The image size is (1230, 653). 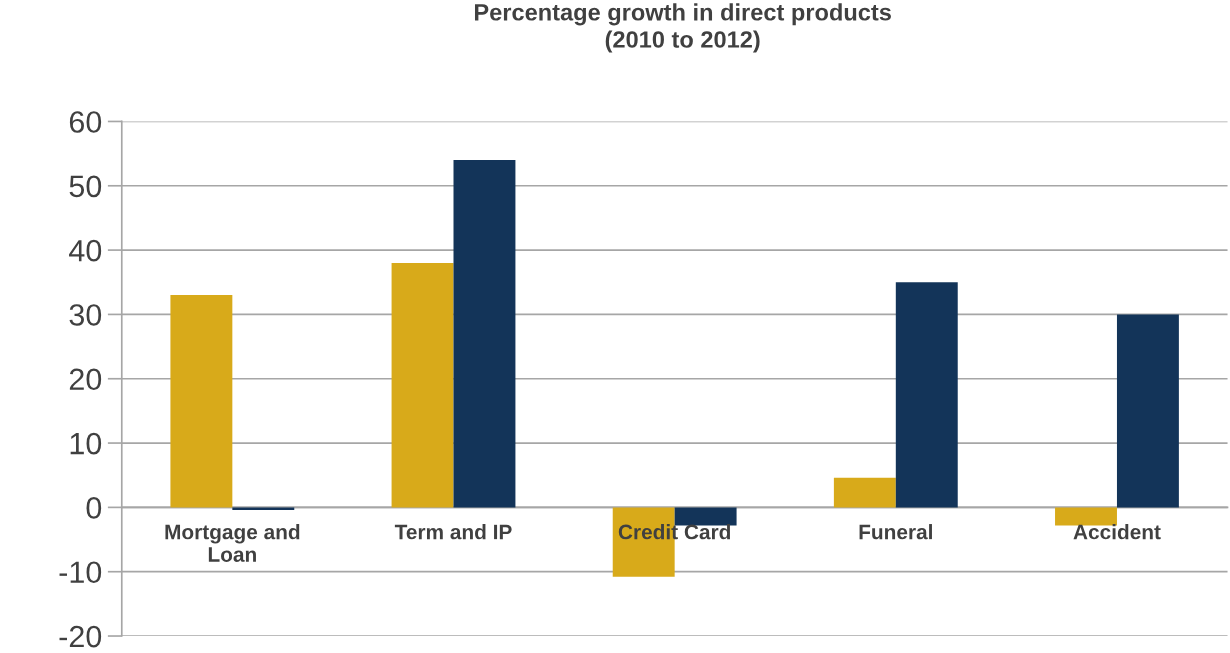 What do you see at coordinates (94, 508) in the screenshot?
I see `y-tick-label: 0` at bounding box center [94, 508].